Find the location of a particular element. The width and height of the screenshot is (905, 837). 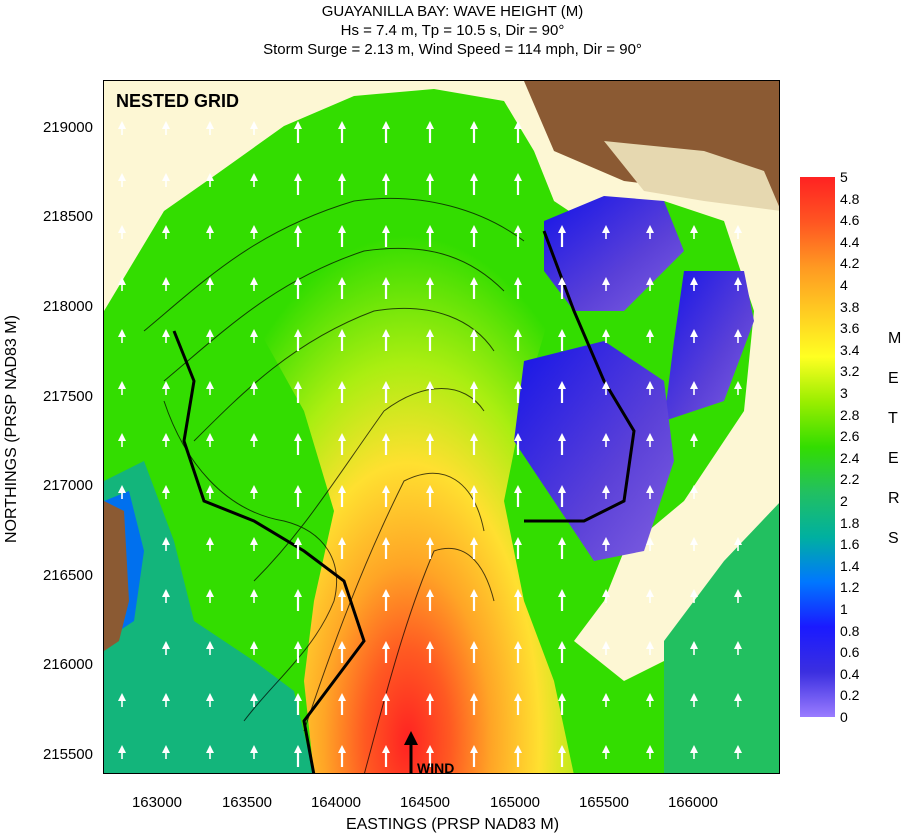

east-coast-sea is located at coordinates (721, 638).